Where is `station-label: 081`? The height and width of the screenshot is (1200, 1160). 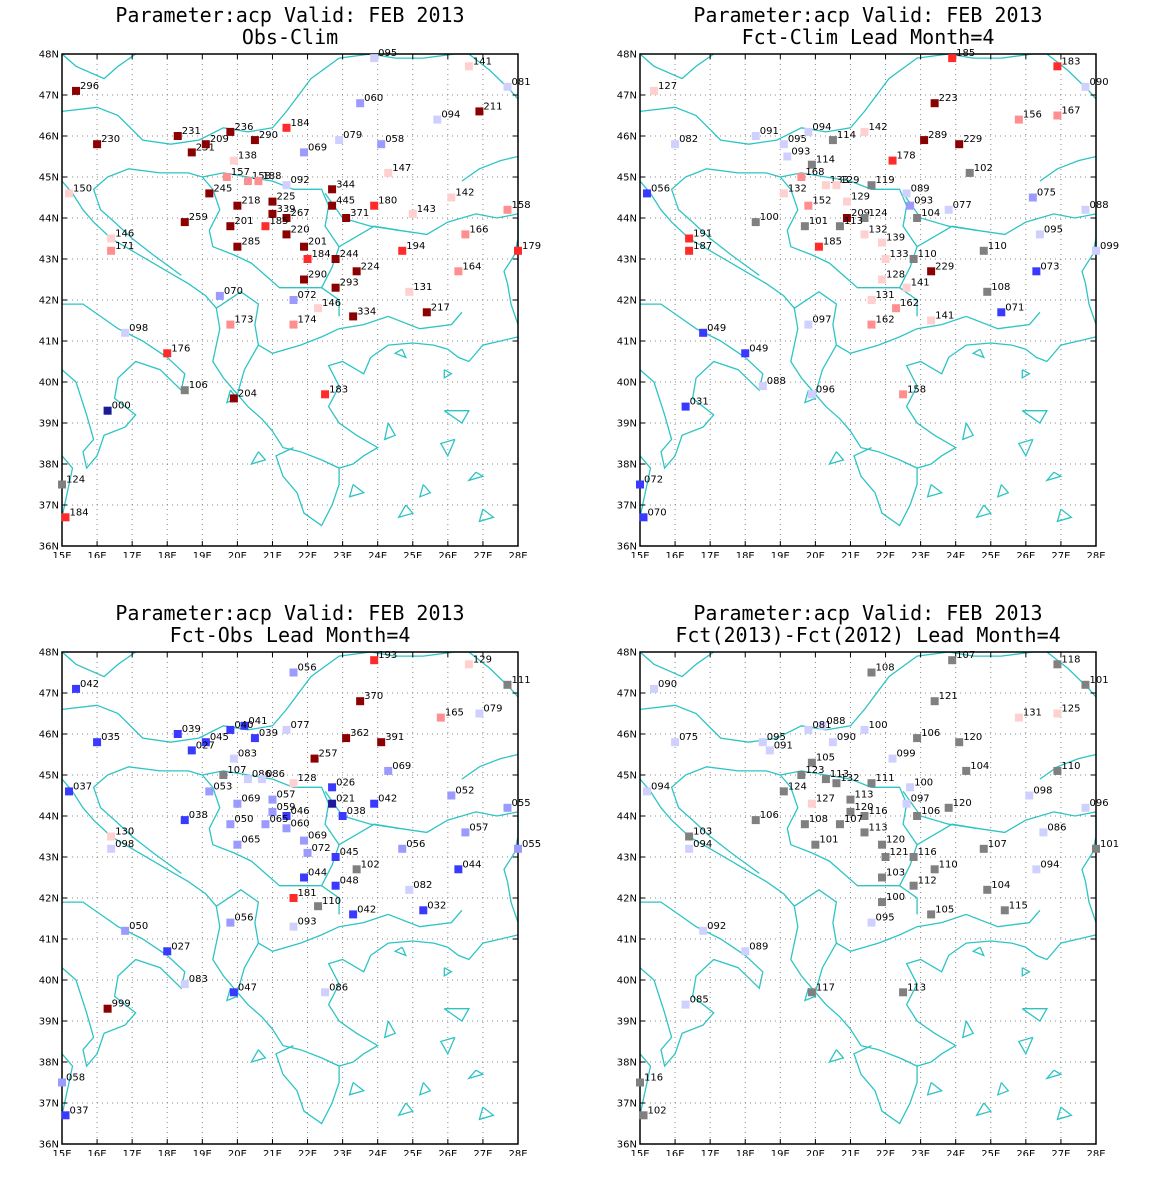
station-label: 081 is located at coordinates (821, 725).